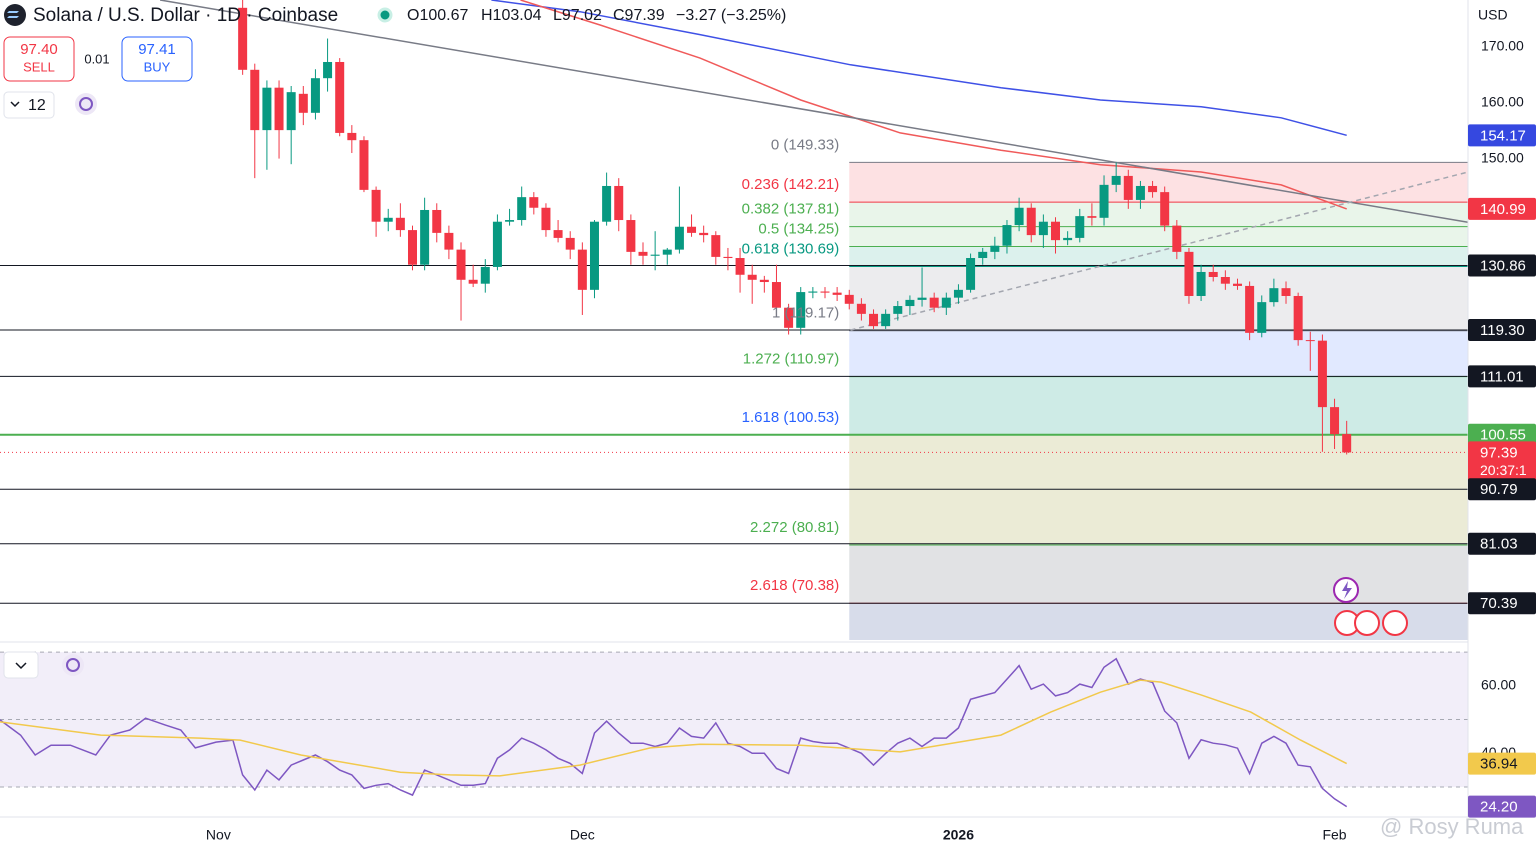  I want to click on price-tag-label: 100.55, so click(1503, 435).